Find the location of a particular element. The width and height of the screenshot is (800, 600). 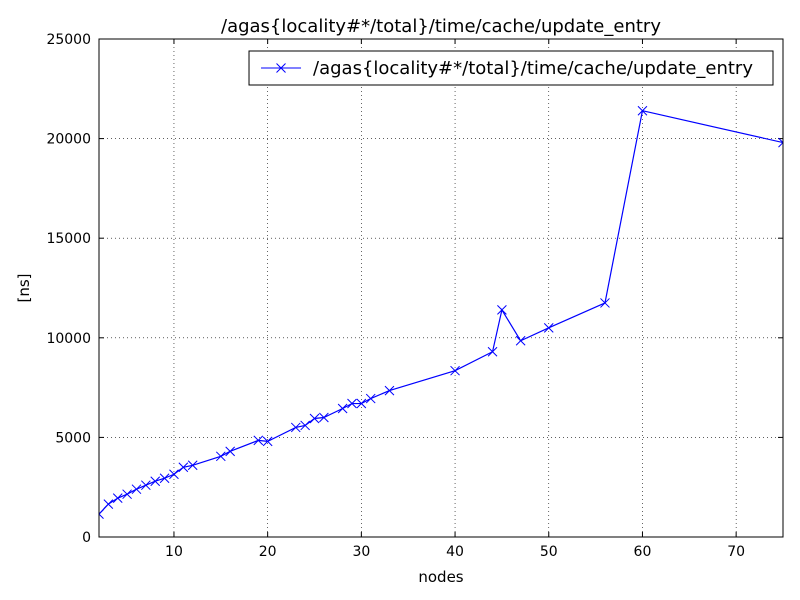

x-tick-label: 60 is located at coordinates (643, 552).